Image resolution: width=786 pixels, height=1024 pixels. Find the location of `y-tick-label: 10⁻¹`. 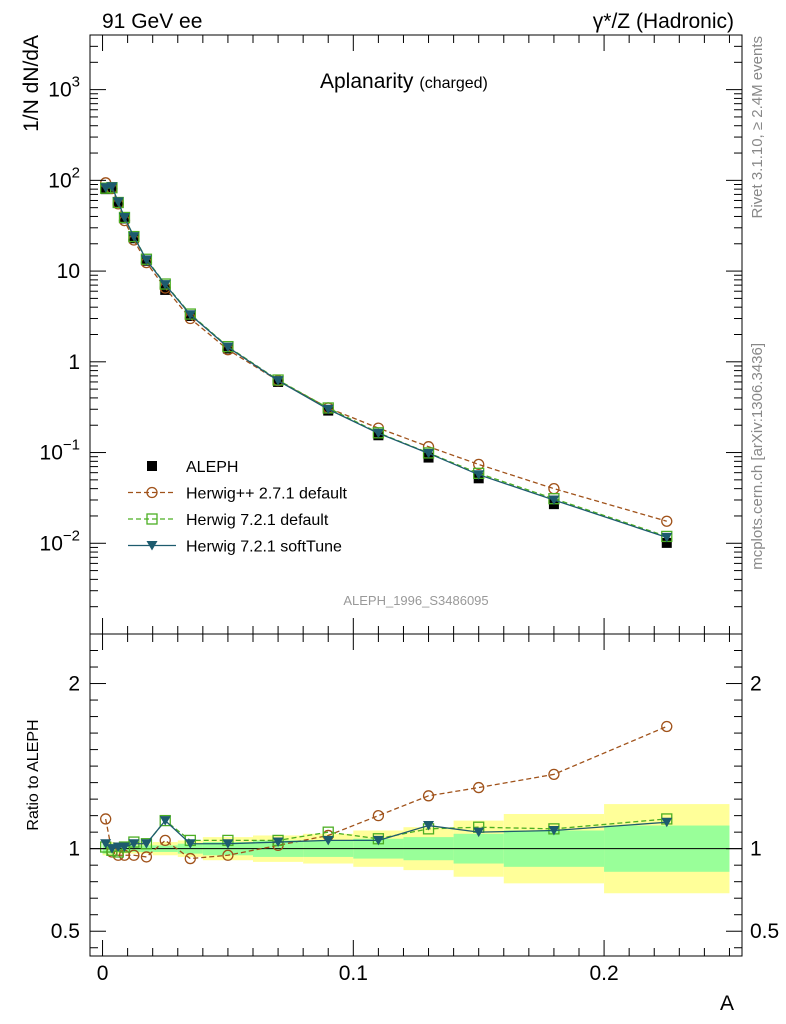

y-tick-label: 10⁻¹ is located at coordinates (60, 451).